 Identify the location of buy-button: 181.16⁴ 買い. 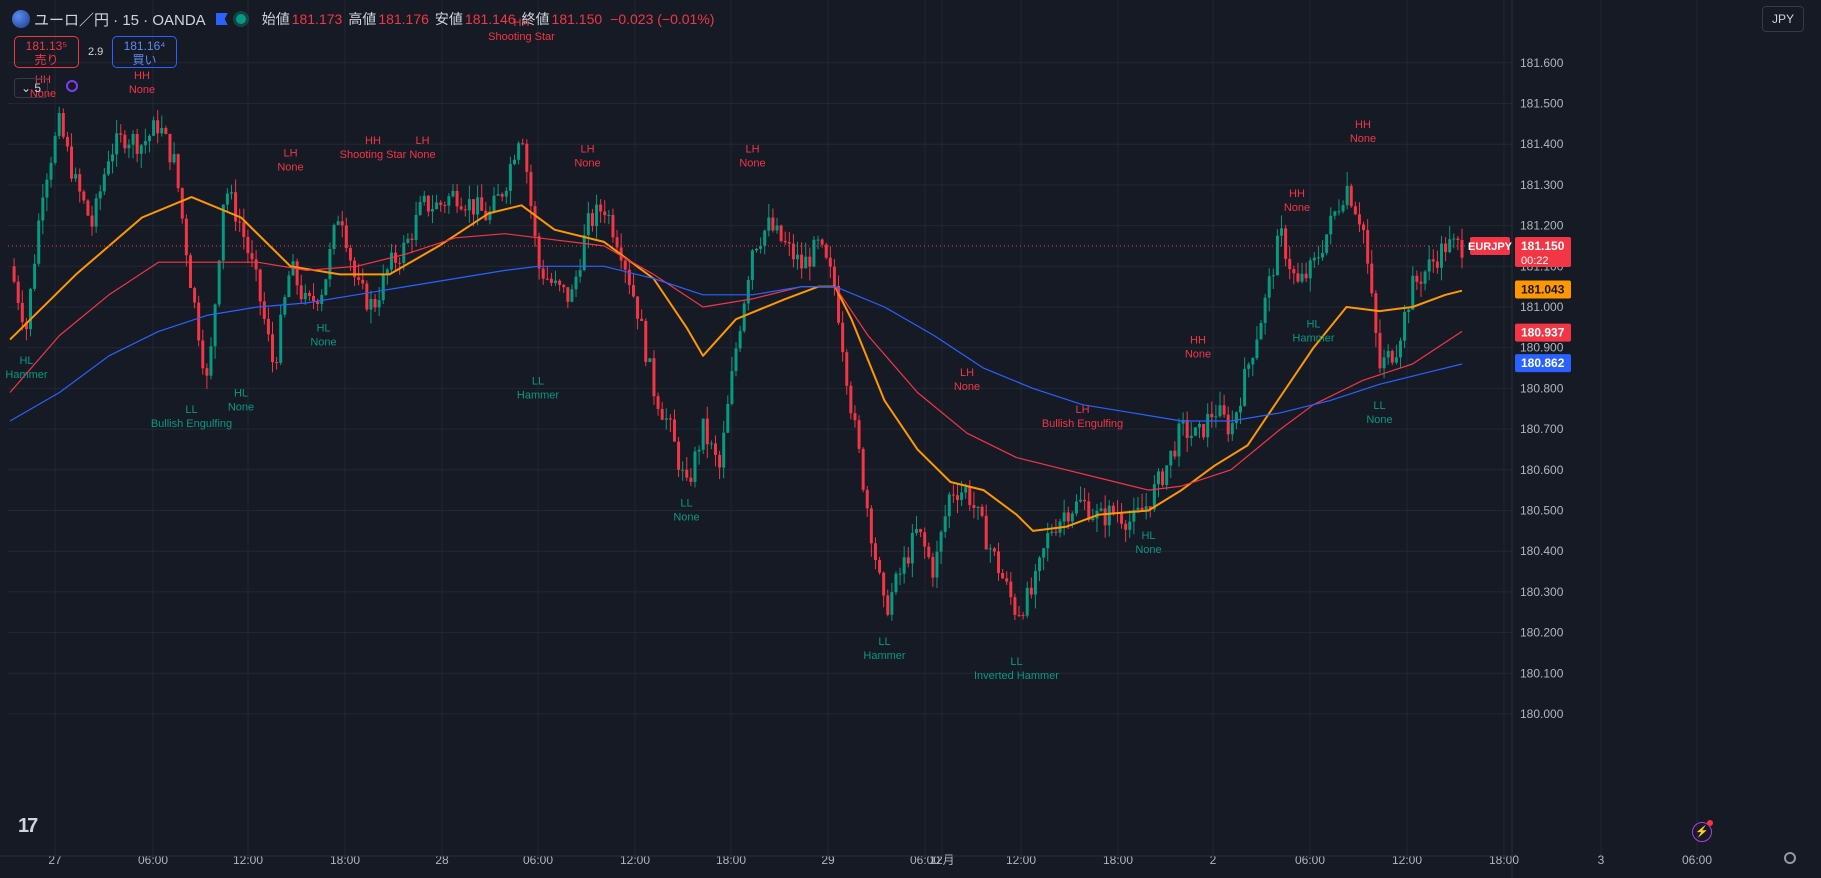
(144, 52).